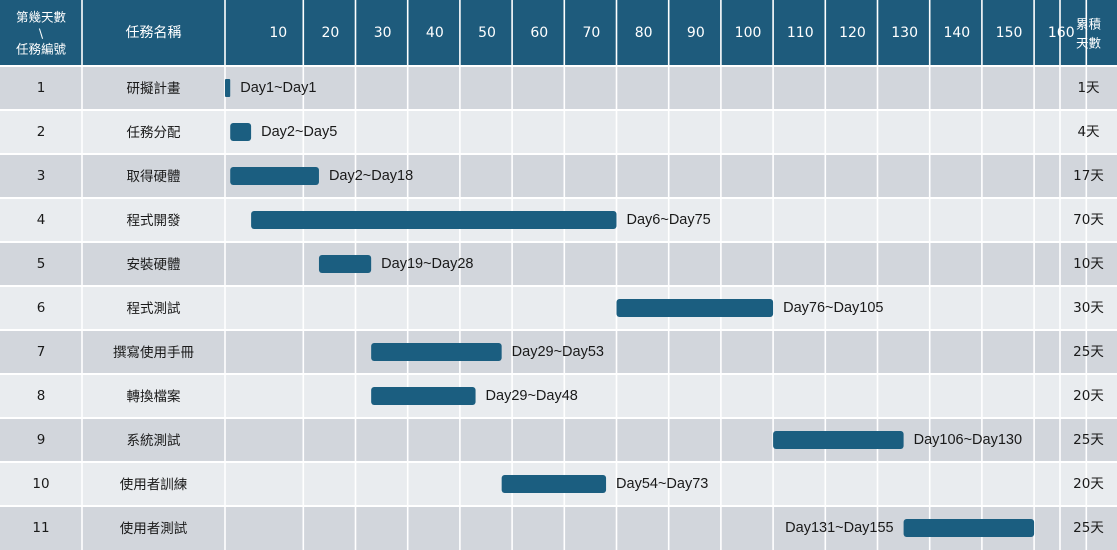  Describe the element at coordinates (154, 484) in the screenshot. I see `task-name: 使用者訓練` at that location.